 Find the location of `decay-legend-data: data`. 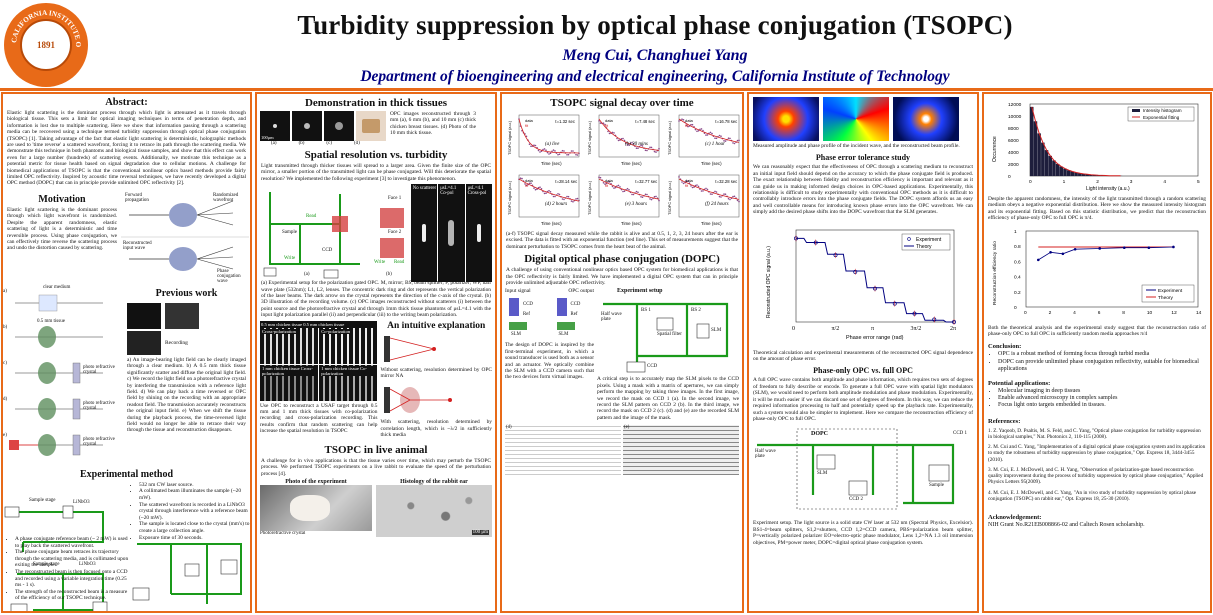

decay-legend-data: data is located at coordinates (689, 120).